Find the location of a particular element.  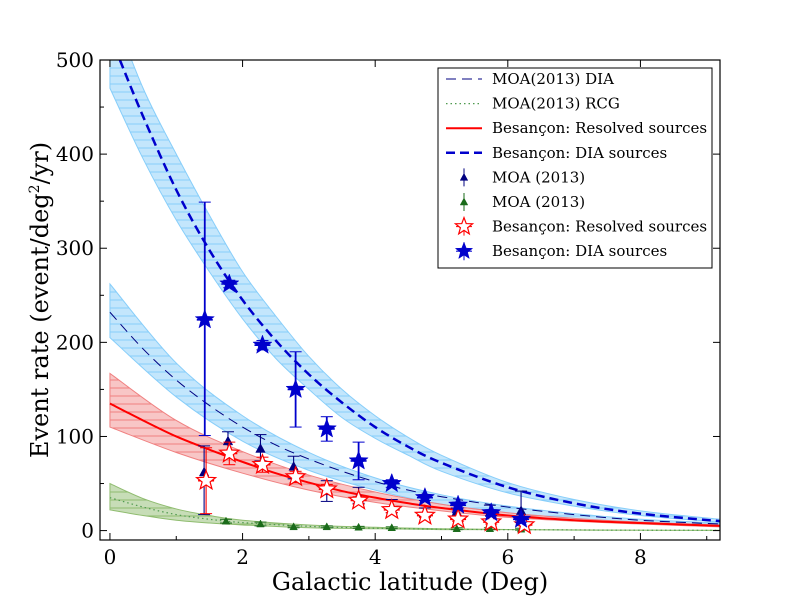

legend-entry-3: Besançon: DIA sources is located at coordinates (556, 153).